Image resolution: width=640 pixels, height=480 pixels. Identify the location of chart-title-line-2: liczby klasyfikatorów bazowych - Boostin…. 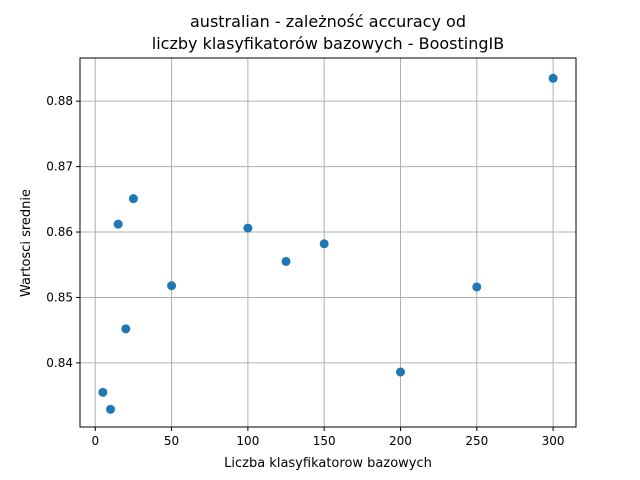
(328, 43).